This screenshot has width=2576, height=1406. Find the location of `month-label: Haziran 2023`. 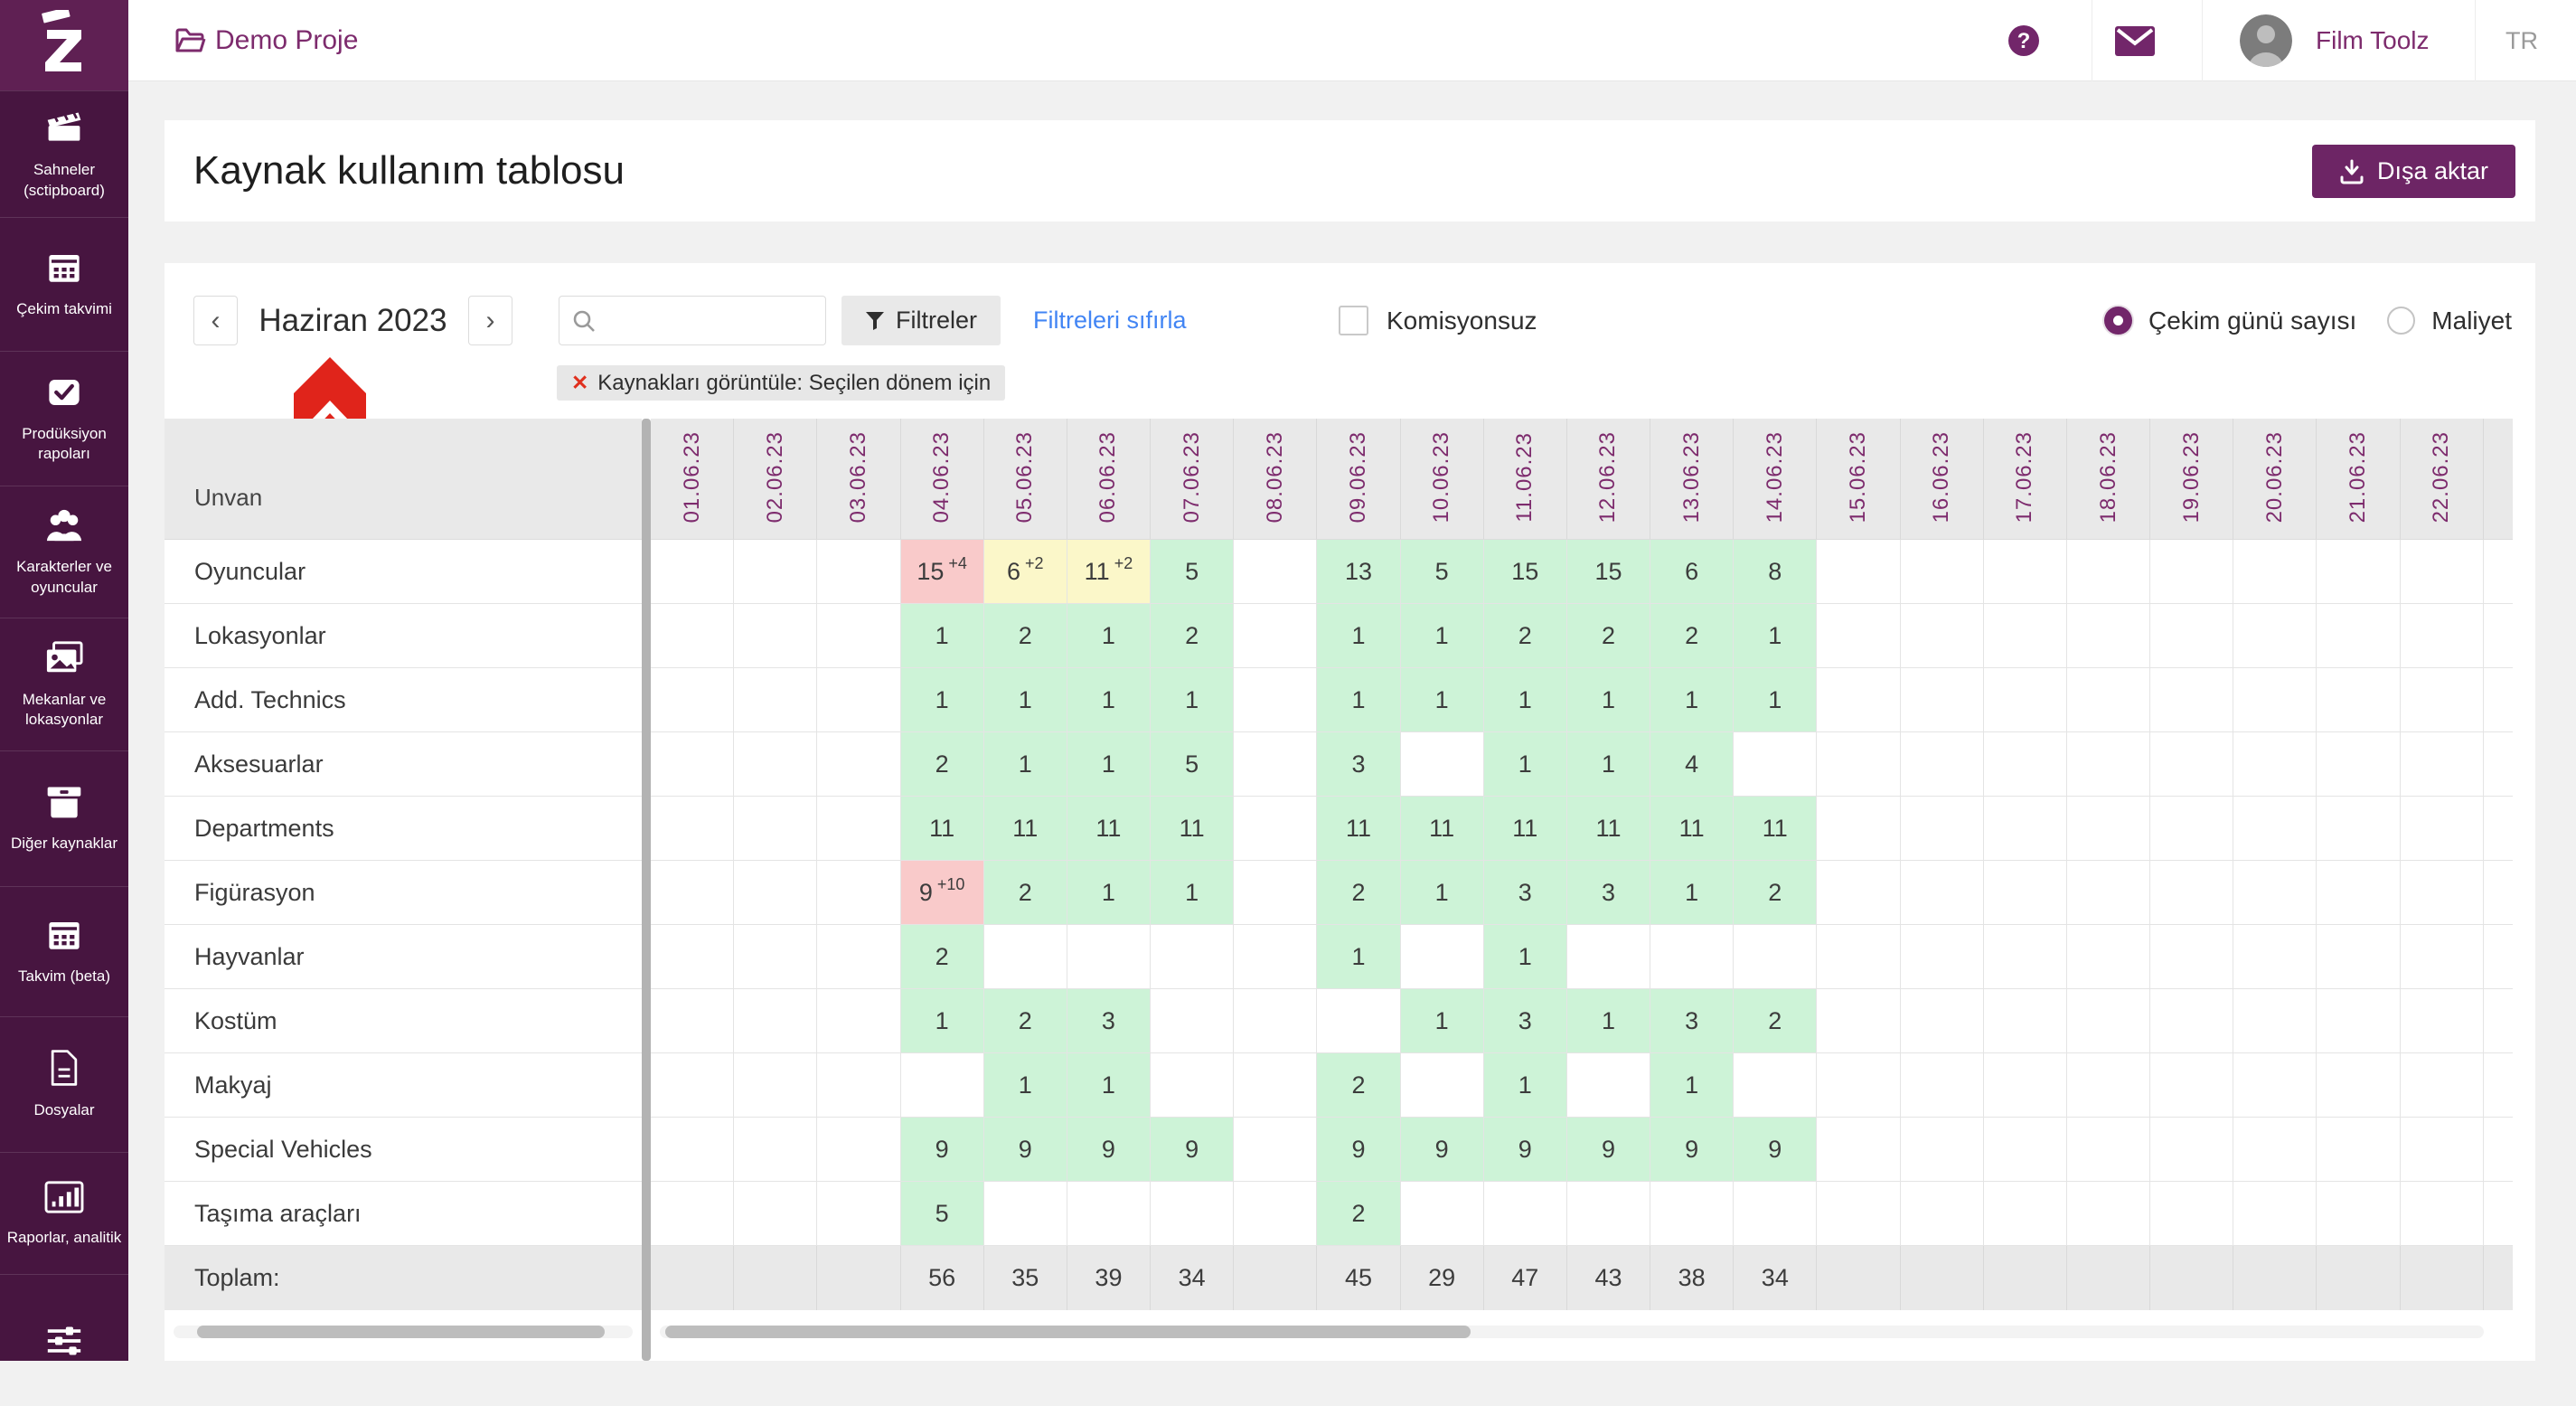

month-label: Haziran 2023 is located at coordinates (353, 320).